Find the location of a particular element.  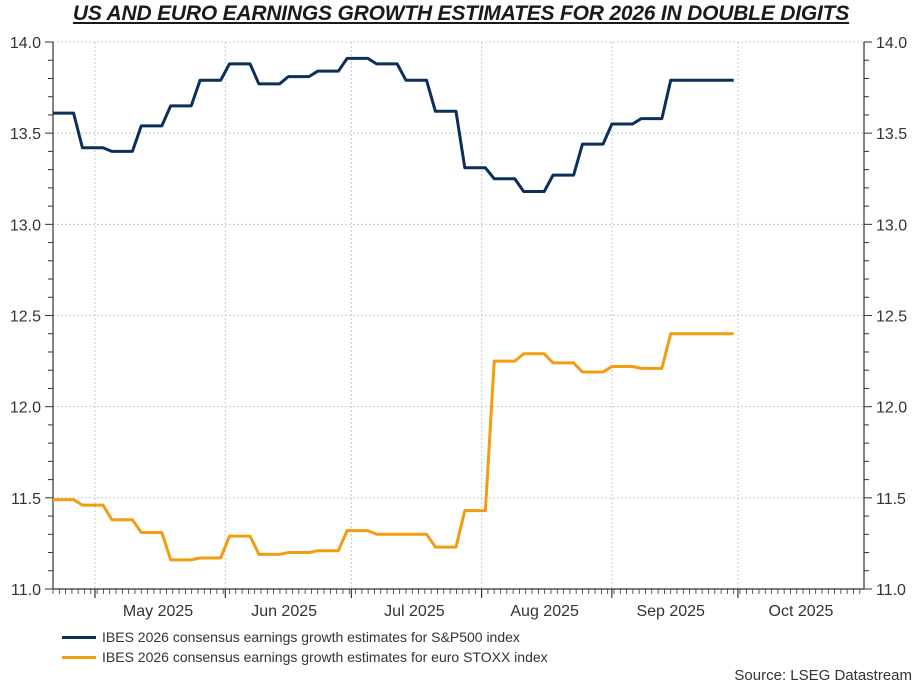

y-tick-label-left: 12.0 is located at coordinates (25, 408).